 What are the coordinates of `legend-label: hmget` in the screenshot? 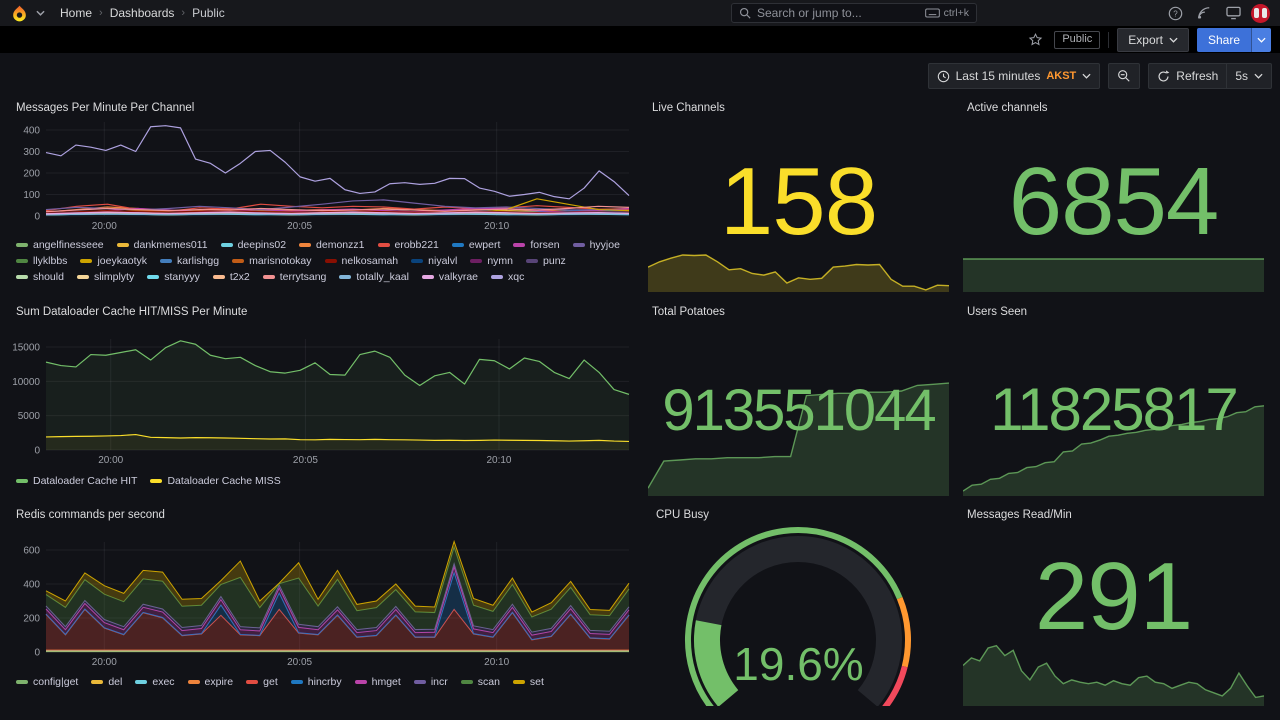 It's located at (386, 681).